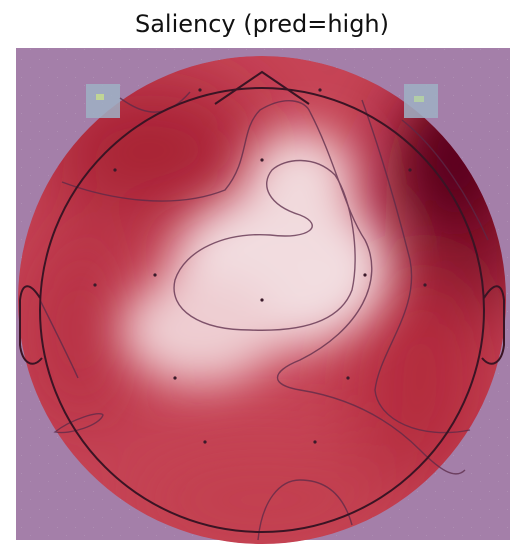 The image size is (524, 558). Describe the element at coordinates (31, 325) in the screenshot. I see `left-ear` at that location.